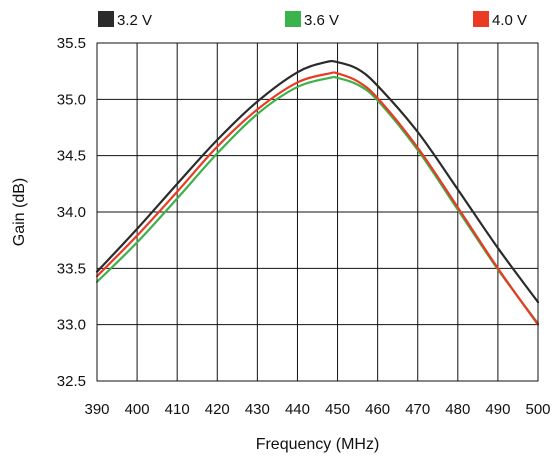 The image size is (554, 456). I want to click on y-tick-labels: 32.5 33.0 33.5 34.0 34.5 35.0 35.5, so click(71, 212).